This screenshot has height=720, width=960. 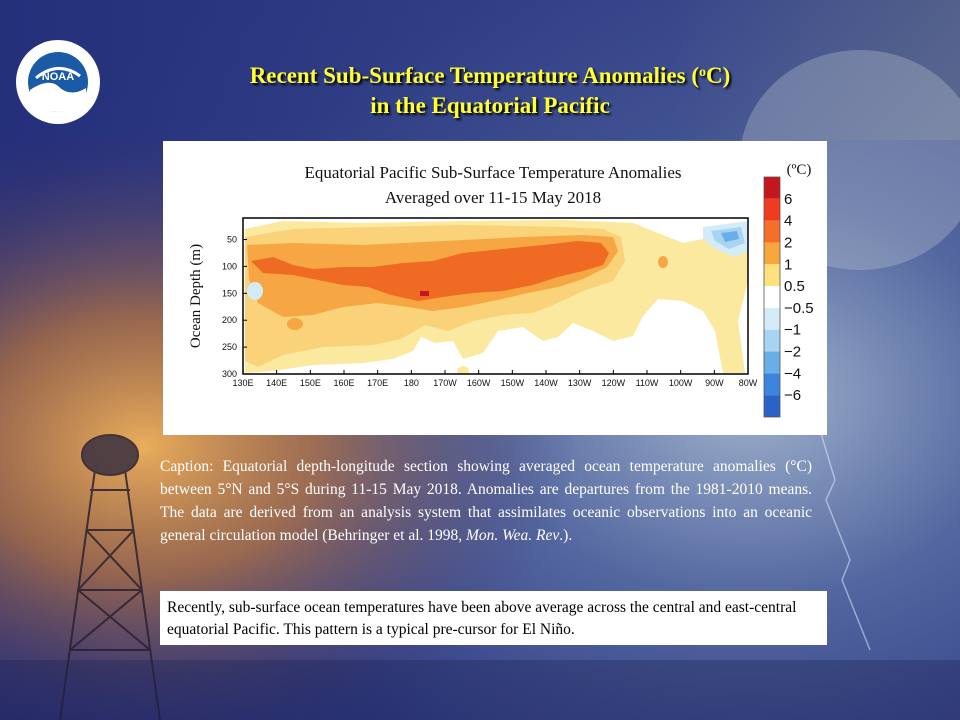 I want to click on y-tick-label: 250, so click(x=229, y=347).